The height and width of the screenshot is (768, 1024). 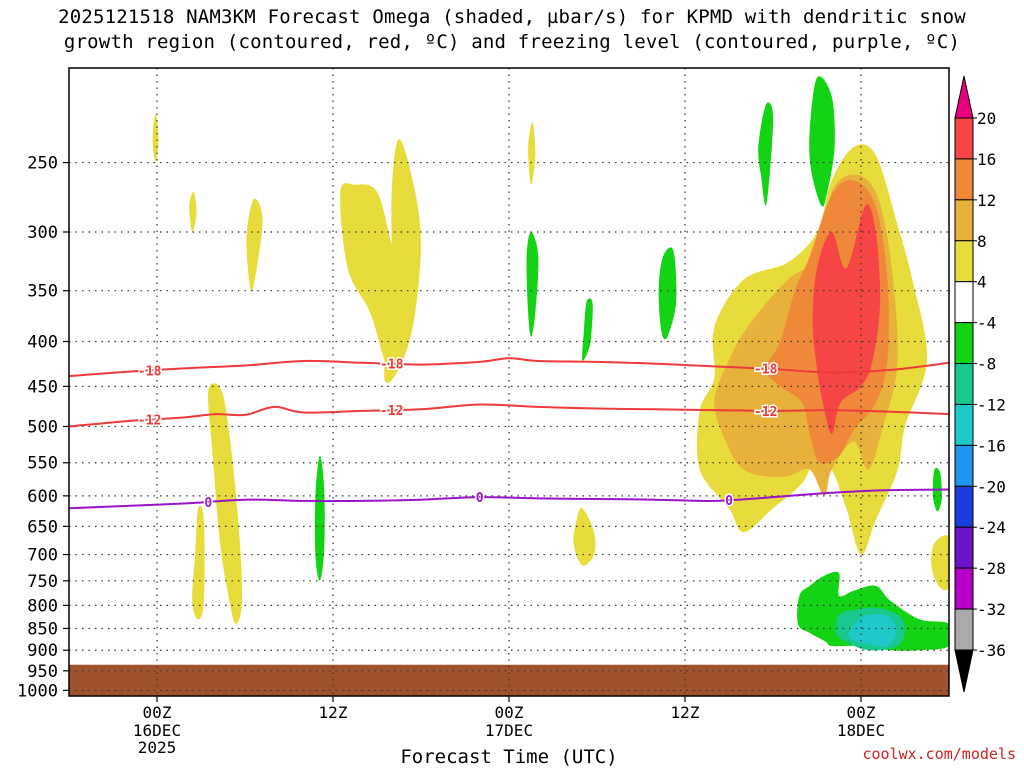 I want to click on colorbar-label-7: -12, so click(x=991, y=404).